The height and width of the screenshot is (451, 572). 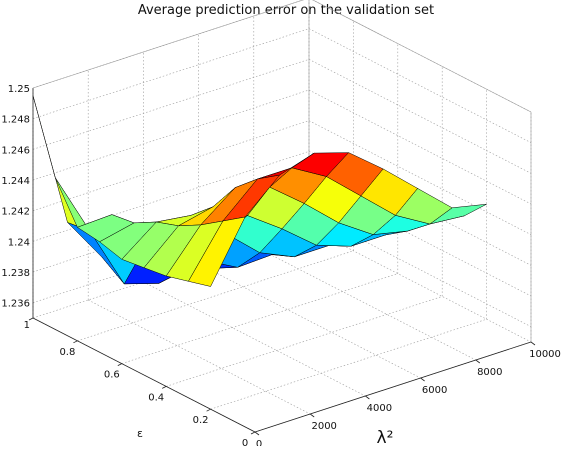 What do you see at coordinates (201, 420) in the screenshot?
I see `x-tick-label: 0.2` at bounding box center [201, 420].